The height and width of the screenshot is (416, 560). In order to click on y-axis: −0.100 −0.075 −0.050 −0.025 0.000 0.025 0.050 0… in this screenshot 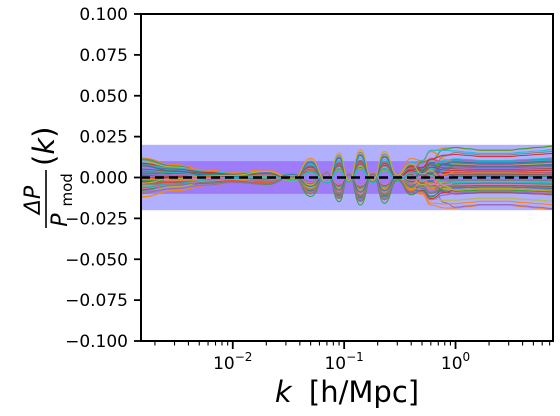, I will do `click(103, 178)`.